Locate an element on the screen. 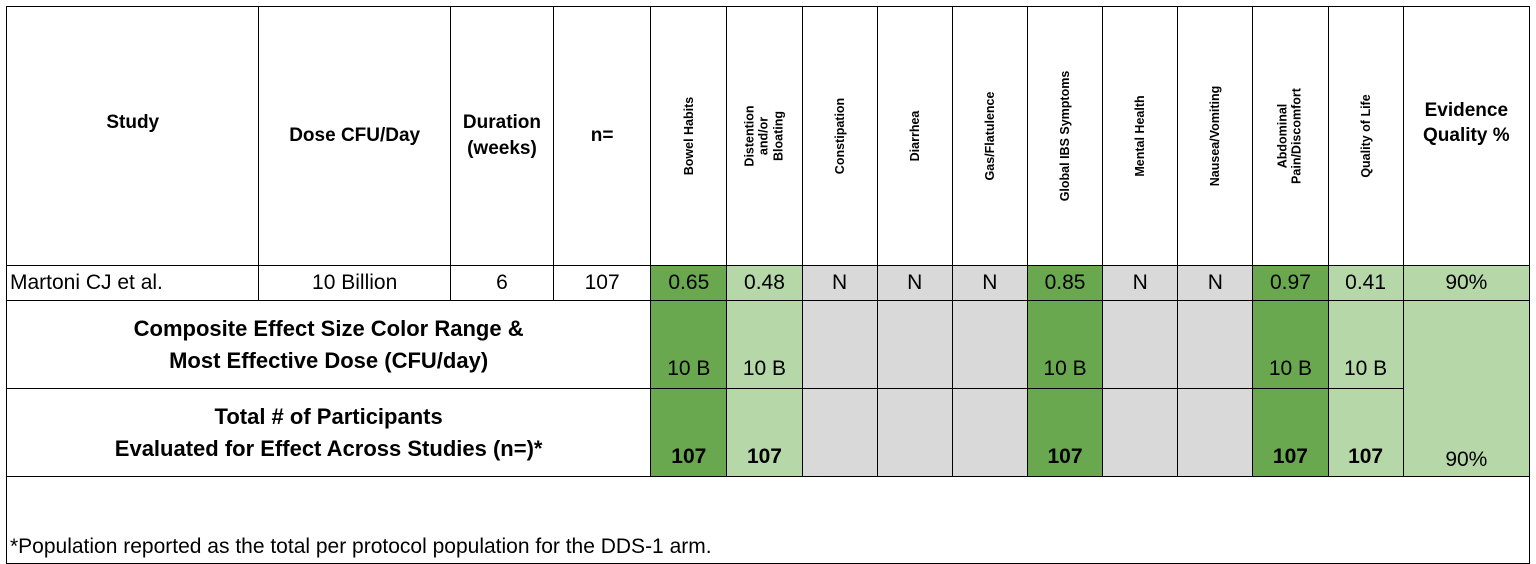 The image size is (1536, 564). header-constipation: Constipation is located at coordinates (839, 136).